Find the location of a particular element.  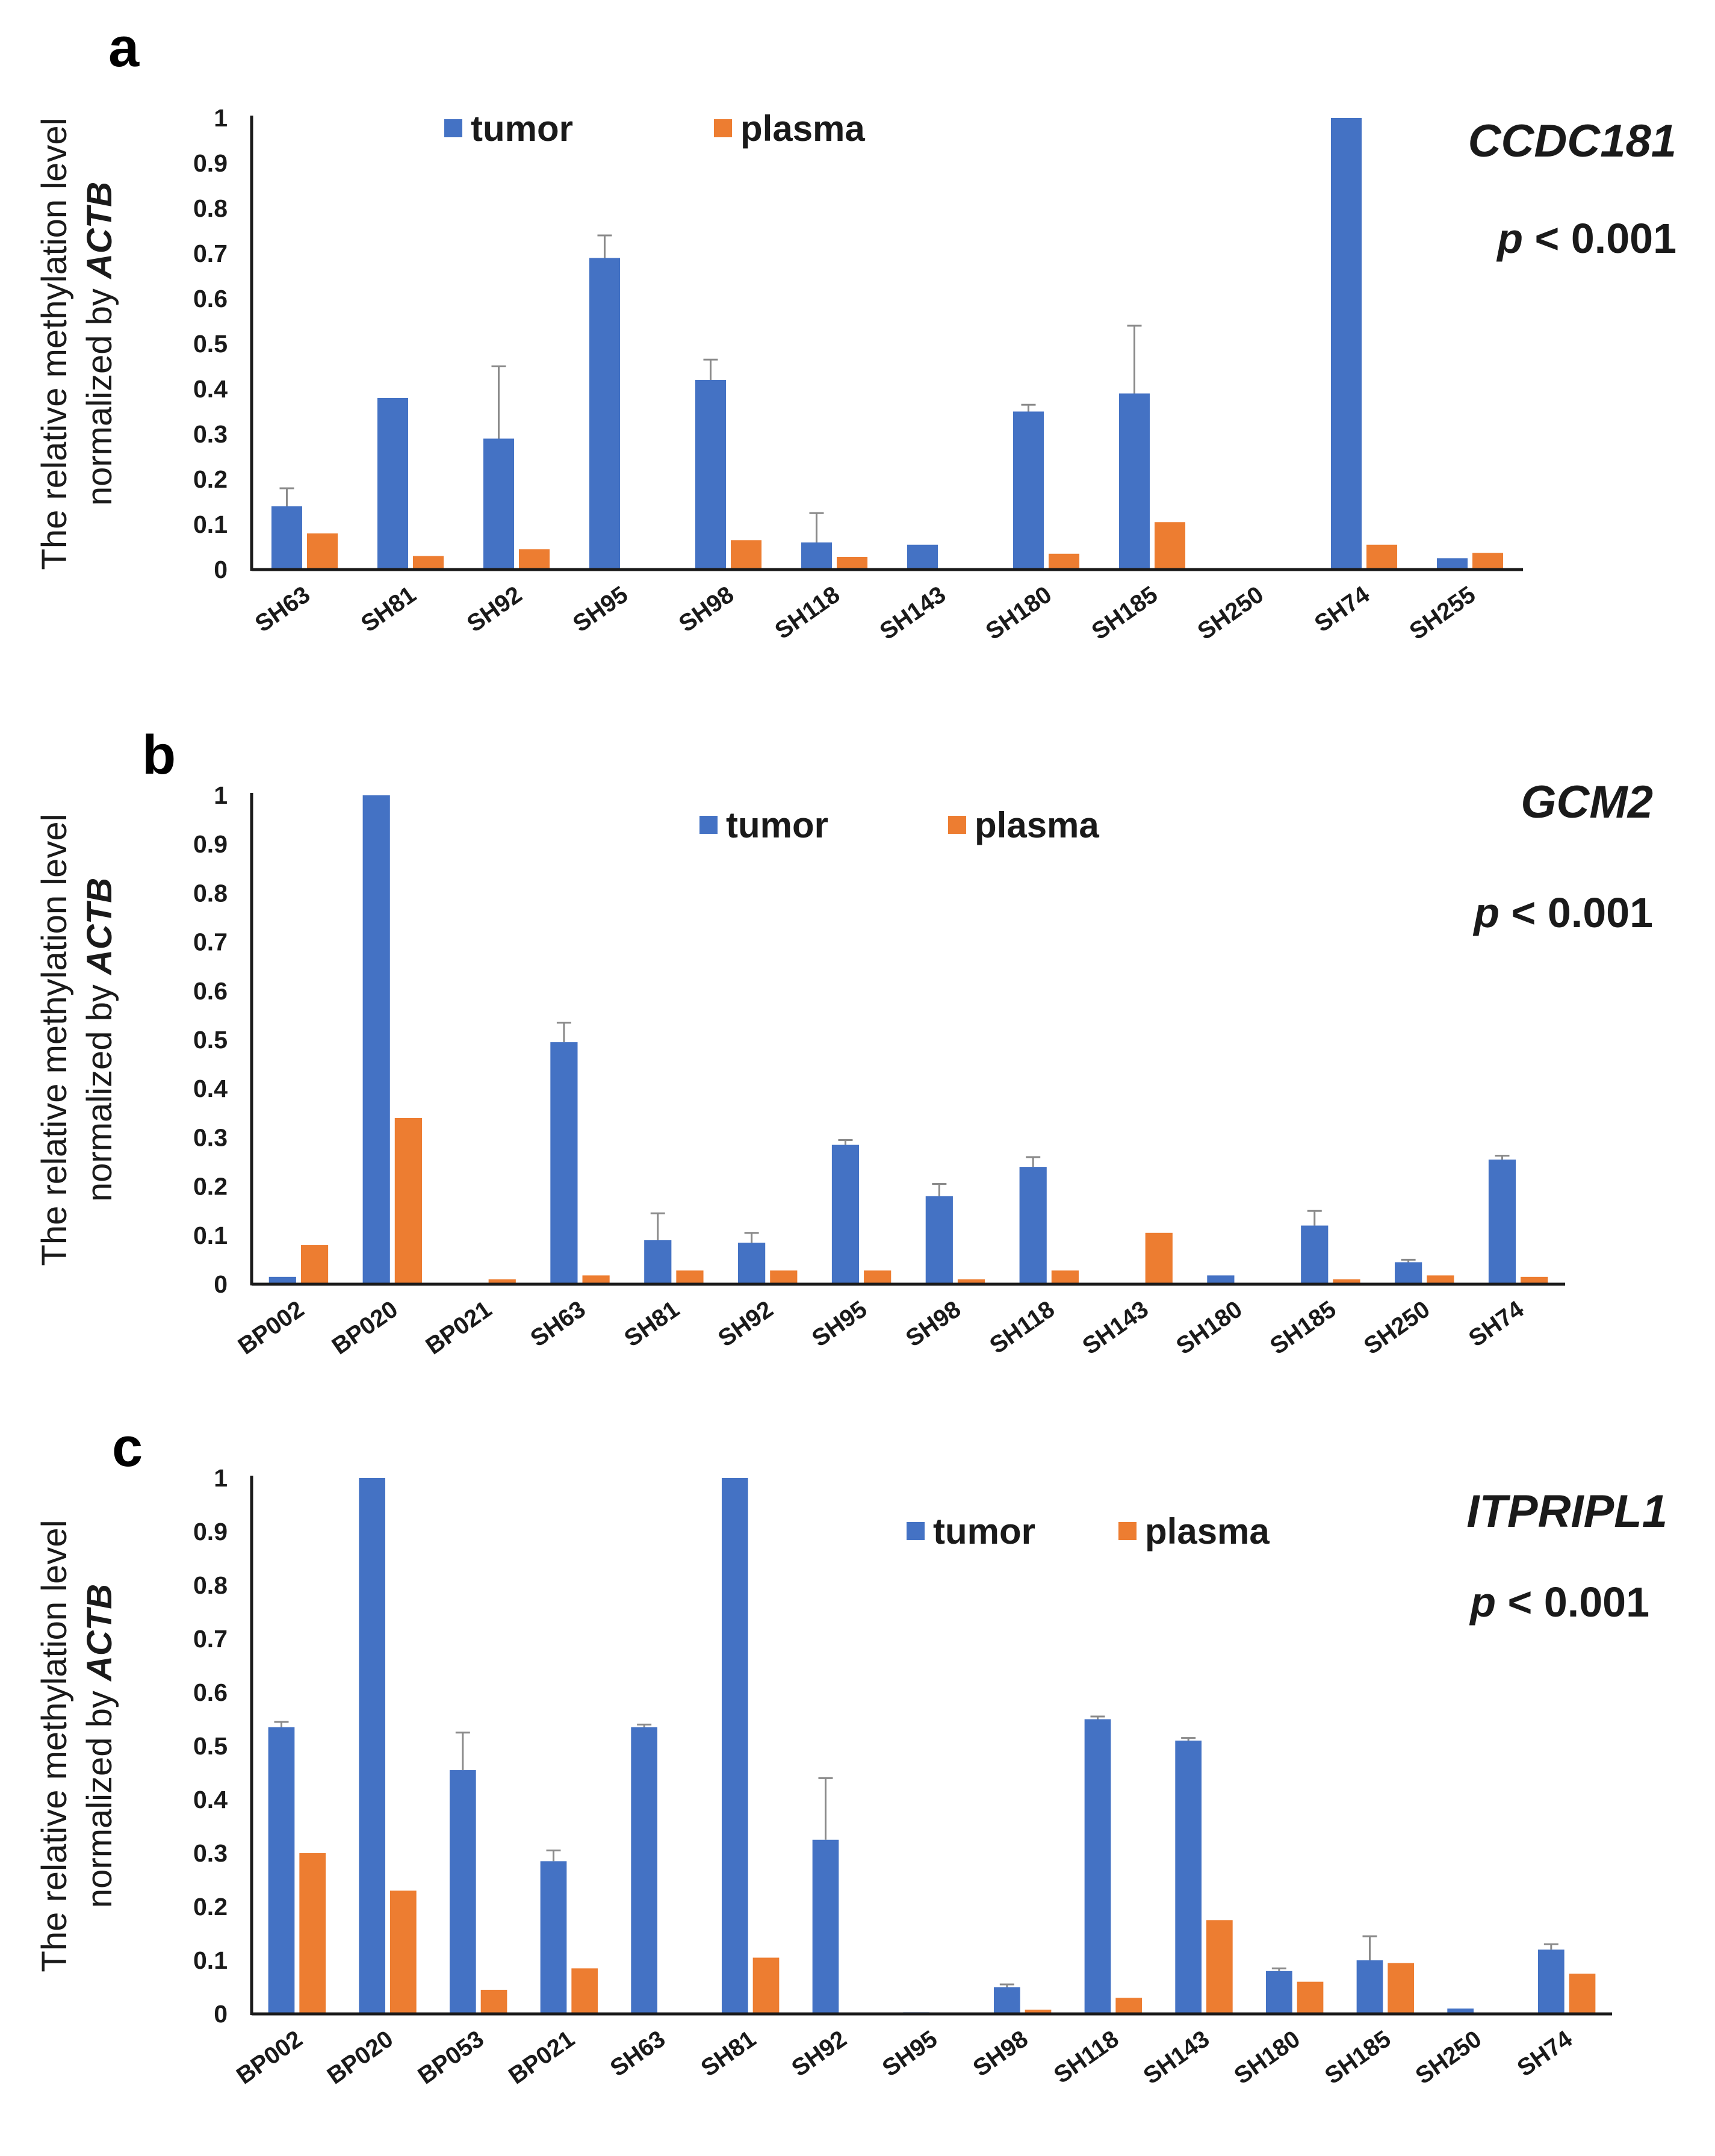

x-tick-label: BP053 is located at coordinates (450, 2057).